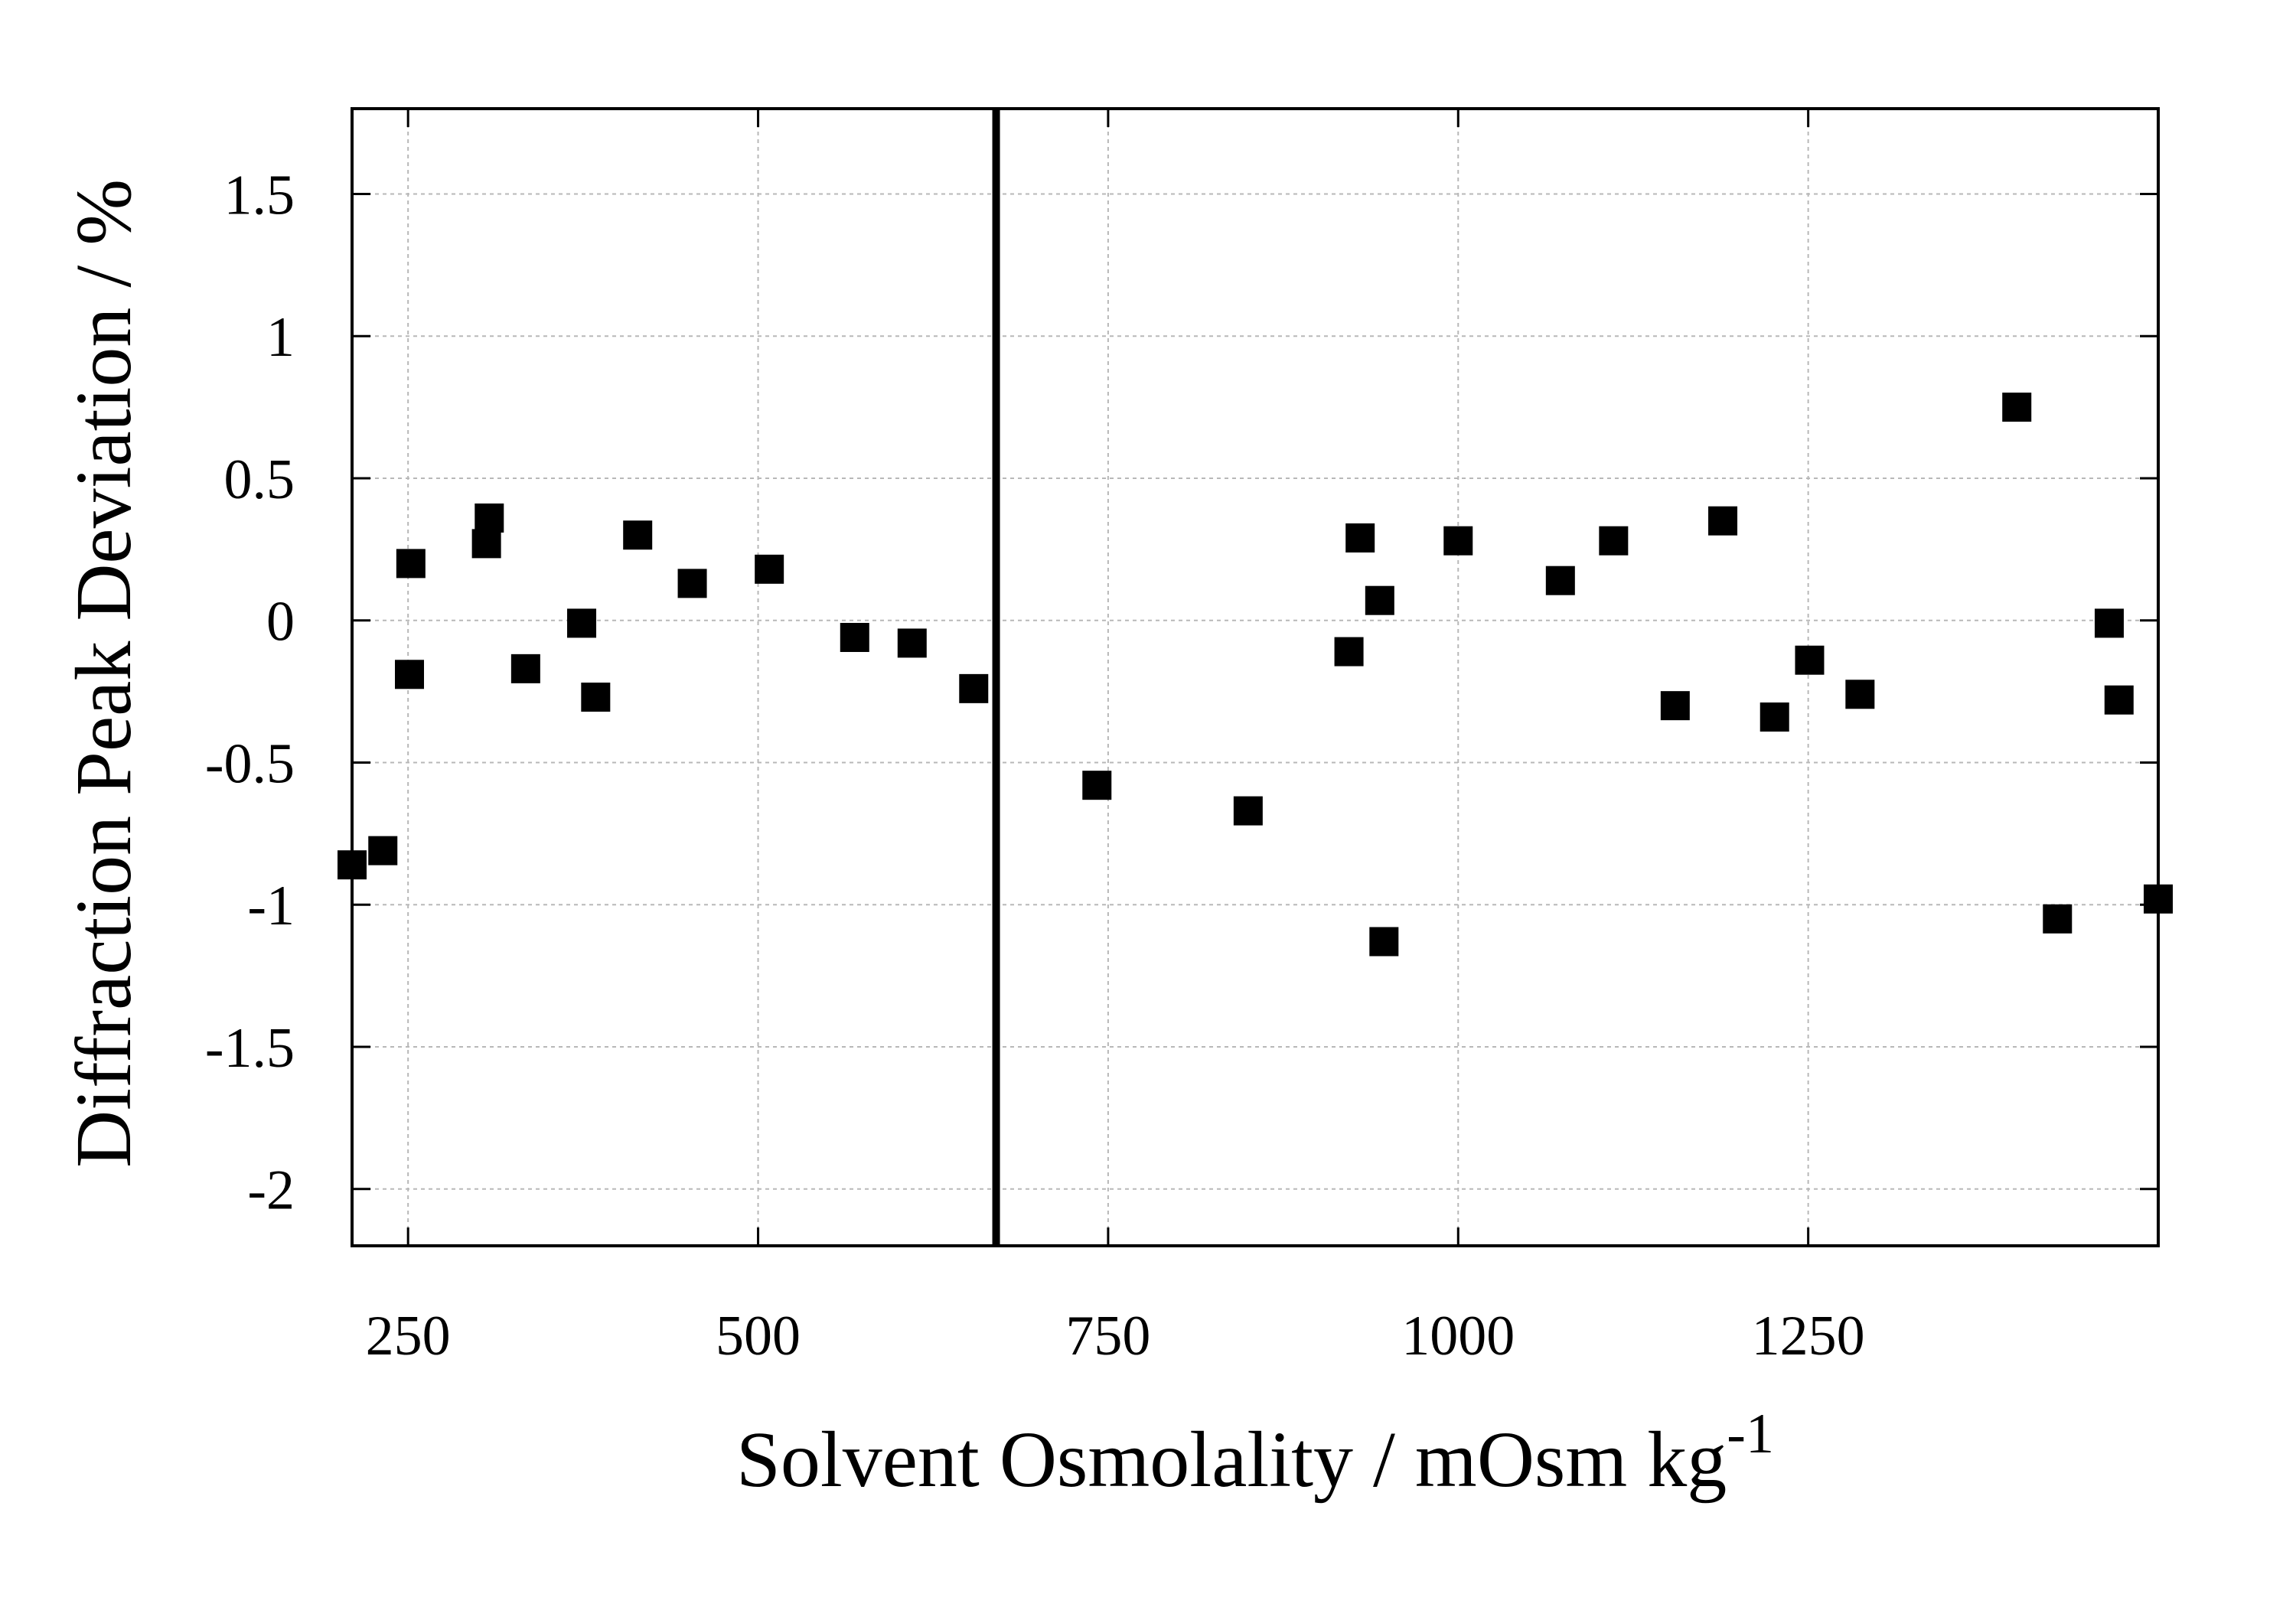 Image resolution: width=2296 pixels, height=1607 pixels. What do you see at coordinates (250, 692) in the screenshot?
I see `y-tick-labels: 1.5 1 0.5 0 -0.5 -1 -1.5 -2` at bounding box center [250, 692].